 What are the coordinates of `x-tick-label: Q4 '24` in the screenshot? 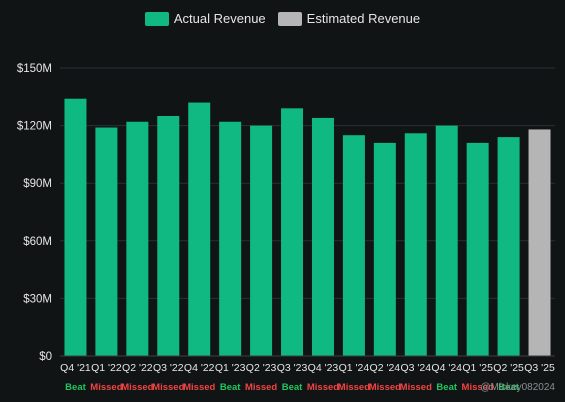 It's located at (446, 368).